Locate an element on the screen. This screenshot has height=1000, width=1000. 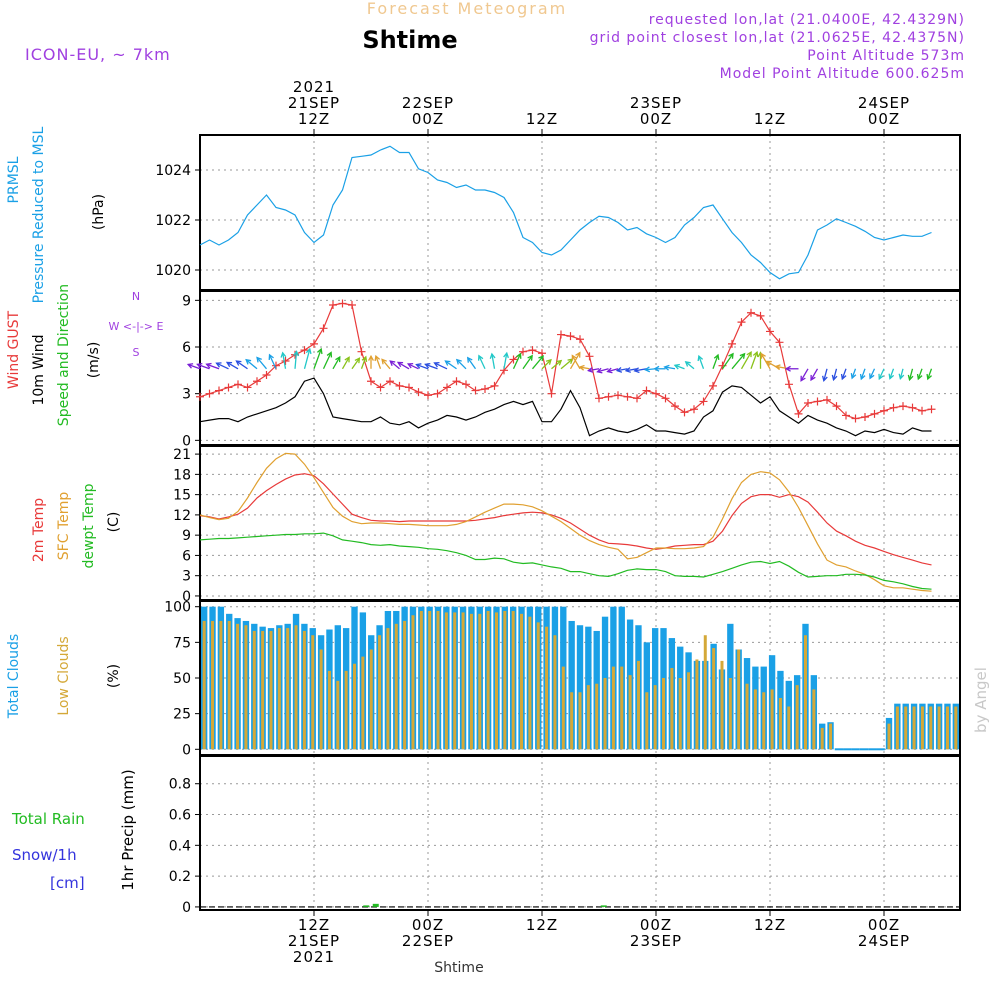
station-name: Shtime is located at coordinates (409, 40).